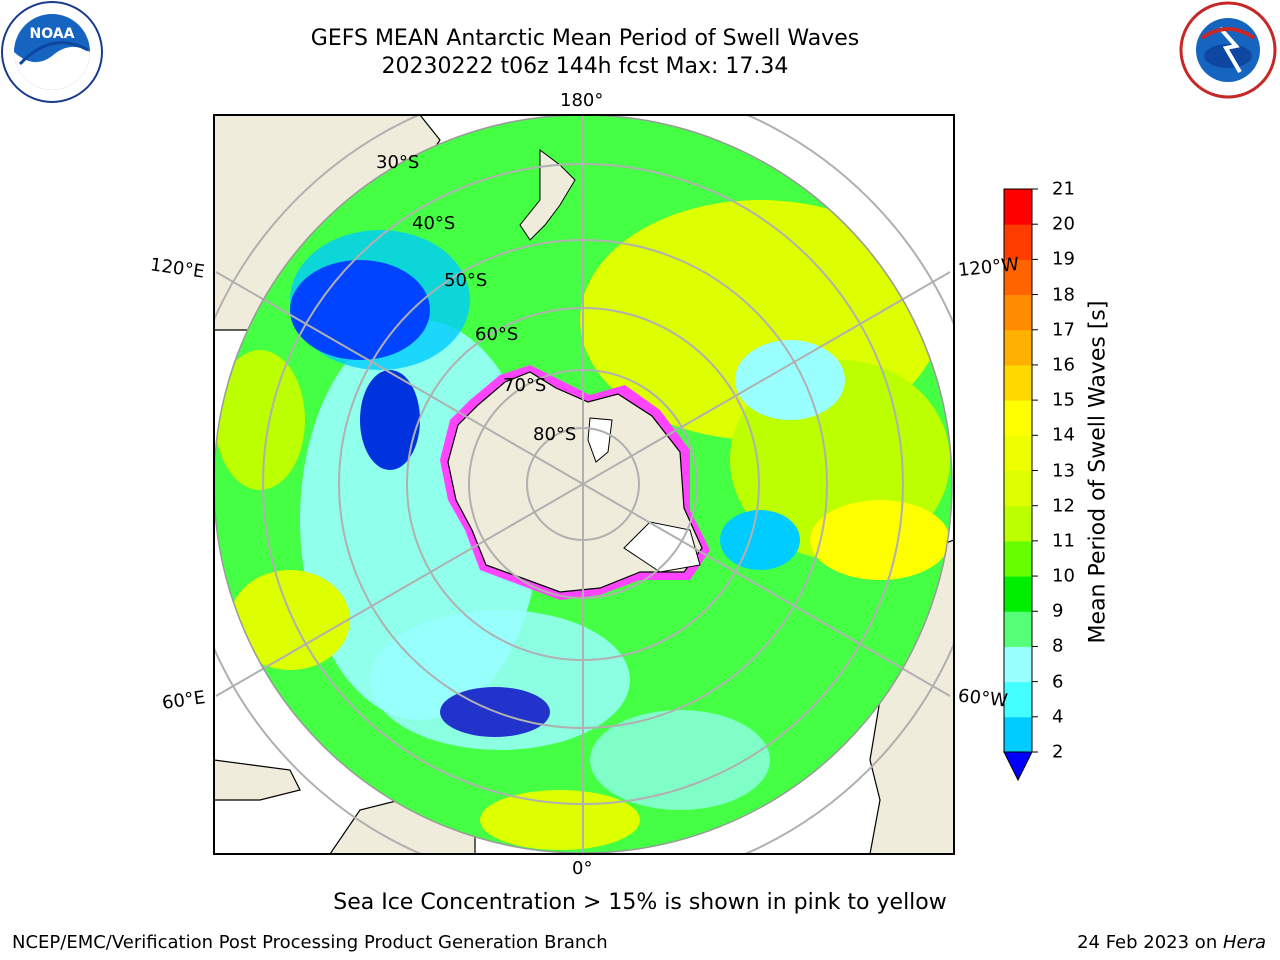 Image resolution: width=1280 pixels, height=960 pixels. What do you see at coordinates (1058, 611) in the screenshot?
I see `colorbar-tick-label: 9` at bounding box center [1058, 611].